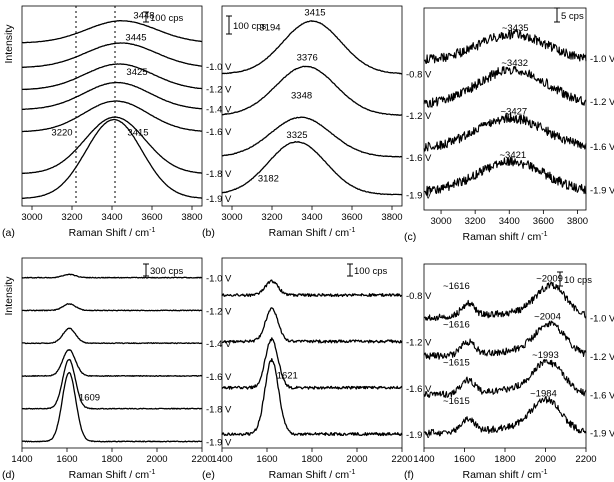 This screenshot has height=482, width=614. I want to click on scale-bar-label: 5 cps, so click(572, 16).